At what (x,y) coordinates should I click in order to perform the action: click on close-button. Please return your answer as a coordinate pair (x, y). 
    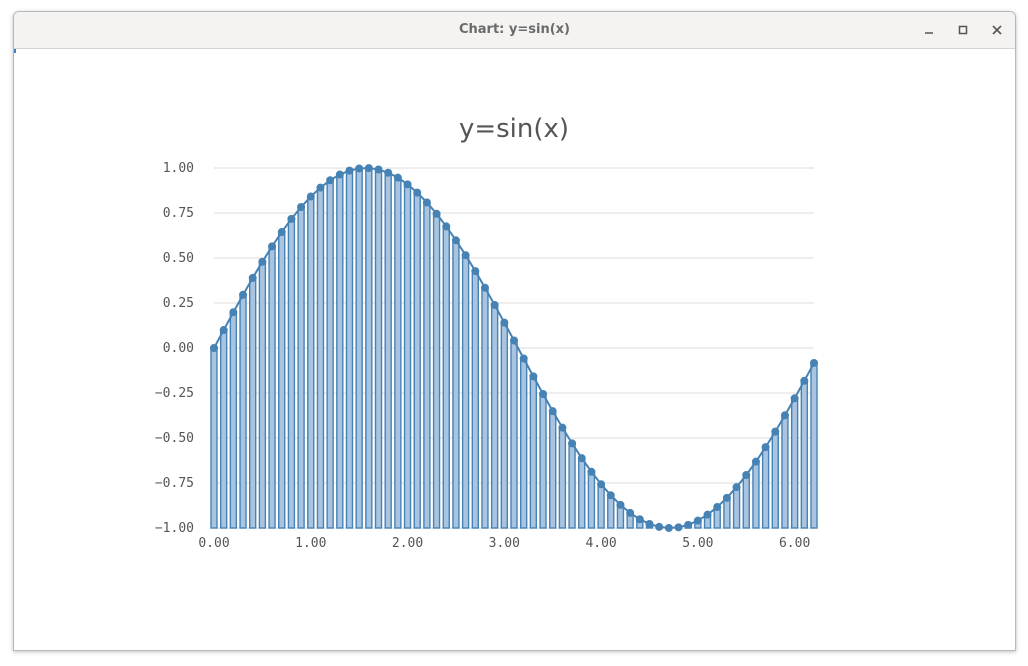
    Looking at the image, I should click on (997, 30).